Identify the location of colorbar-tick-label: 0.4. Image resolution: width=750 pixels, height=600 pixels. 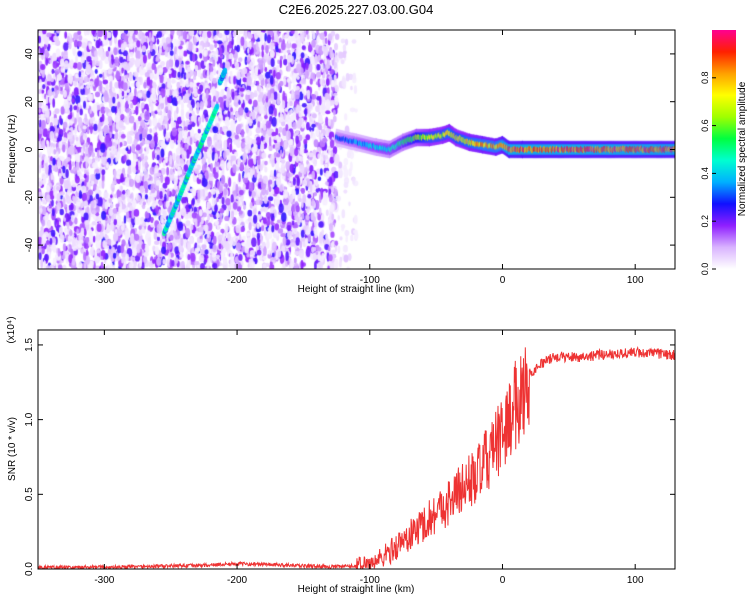
(705, 173).